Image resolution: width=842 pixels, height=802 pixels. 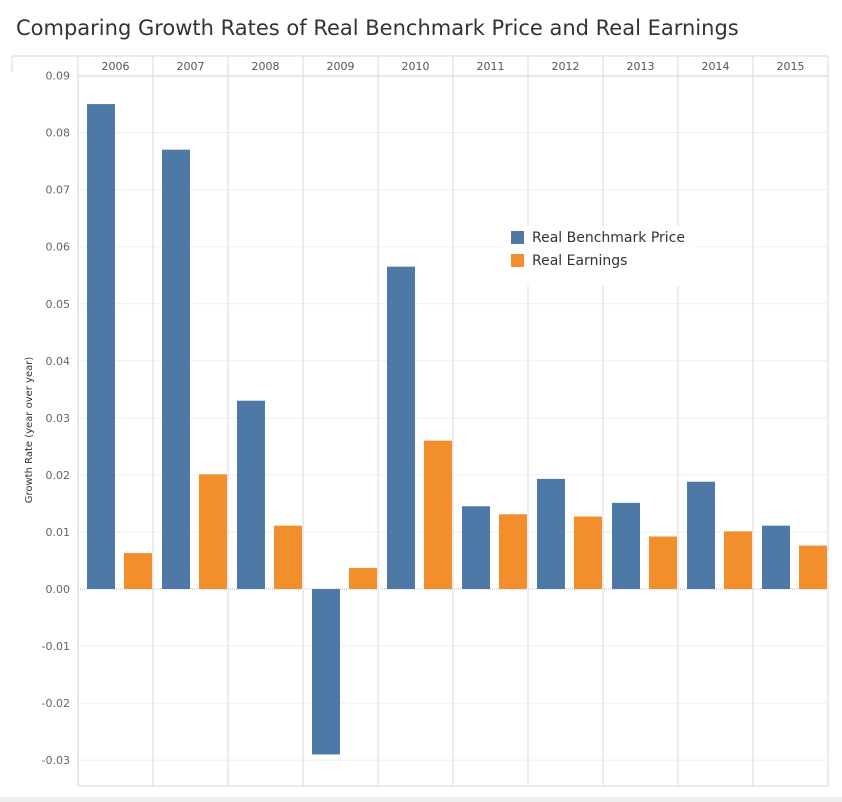 I want to click on year-label: 2007, so click(x=191, y=66).